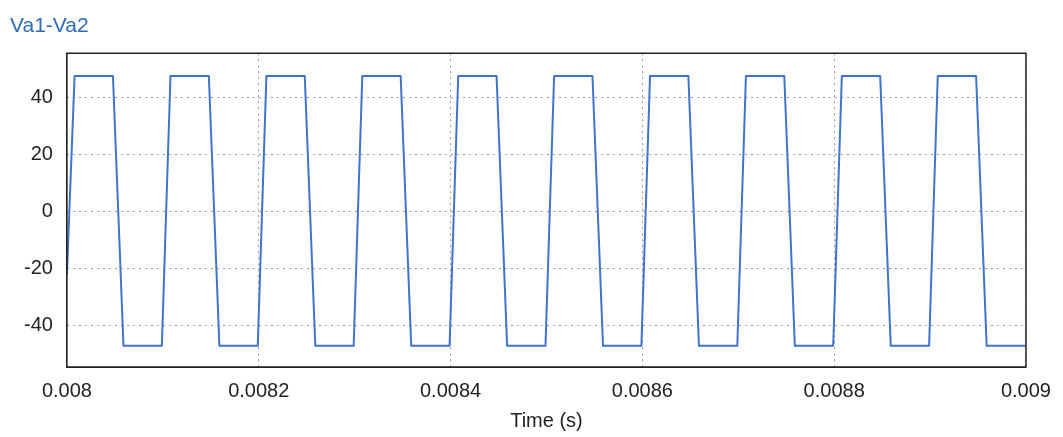  I want to click on y-tick-label: 40, so click(41, 95).